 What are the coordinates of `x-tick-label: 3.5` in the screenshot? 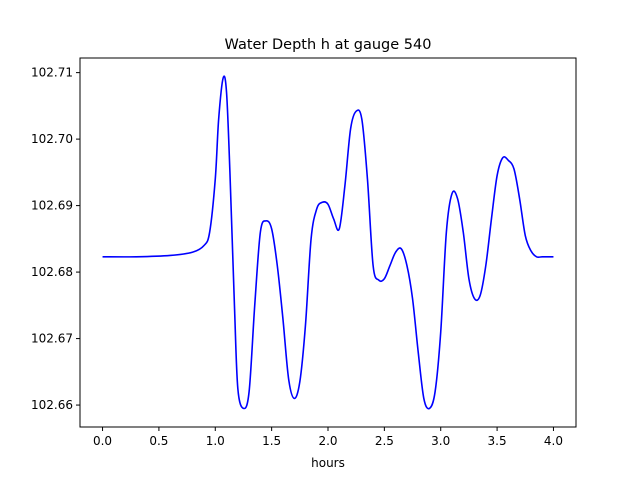 It's located at (497, 441).